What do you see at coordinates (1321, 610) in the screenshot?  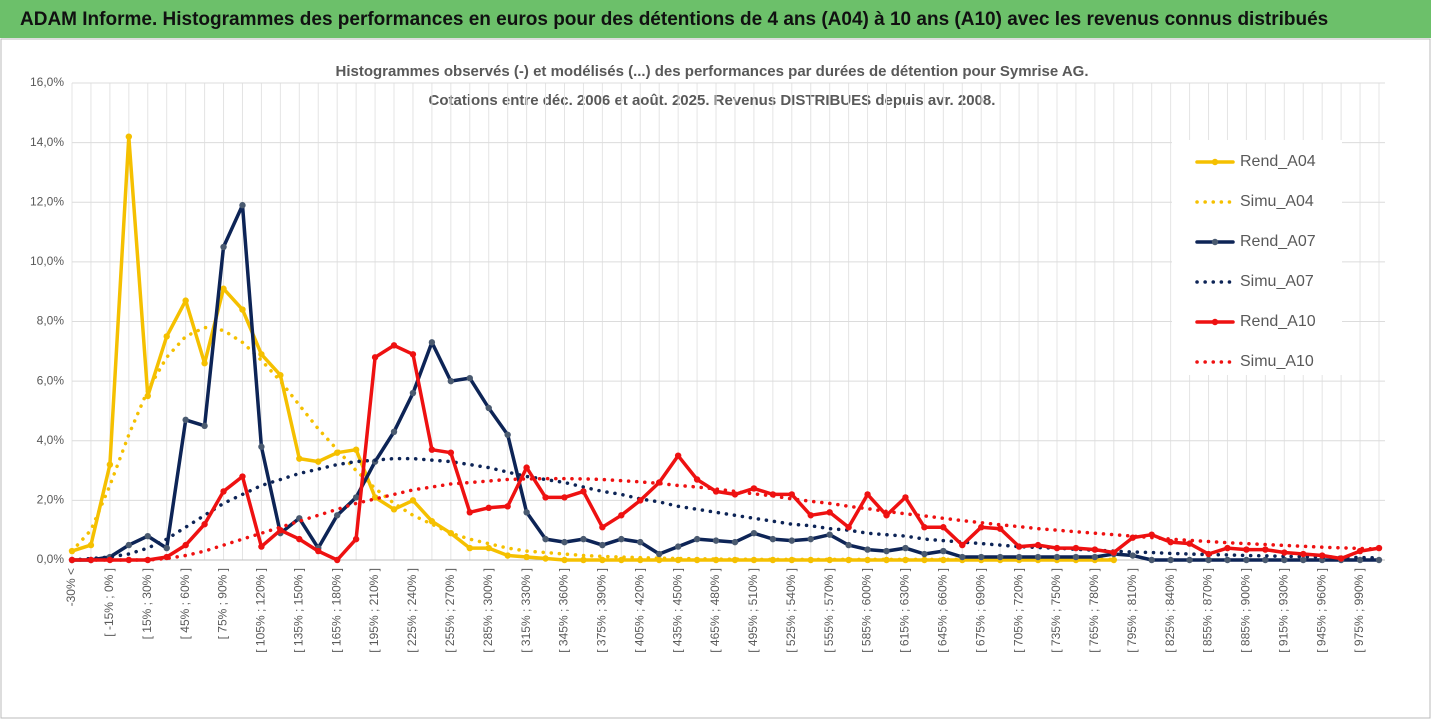 I see `x-tick-label: [ 945% ; 960% ]` at bounding box center [1321, 610].